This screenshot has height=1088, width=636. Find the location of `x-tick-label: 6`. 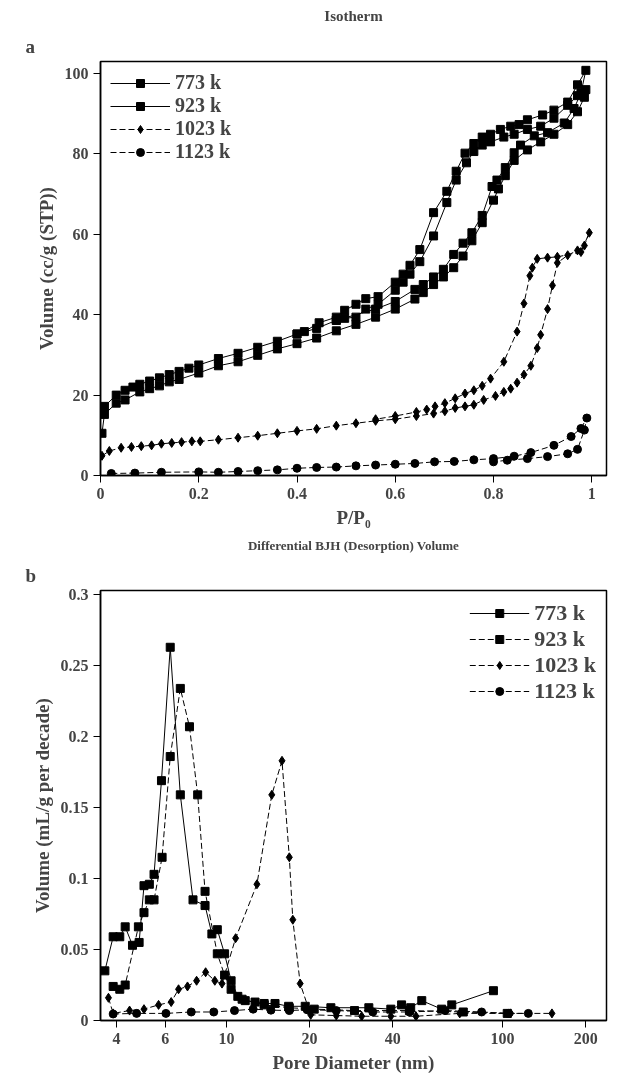

x-tick-label: 6 is located at coordinates (165, 1038).